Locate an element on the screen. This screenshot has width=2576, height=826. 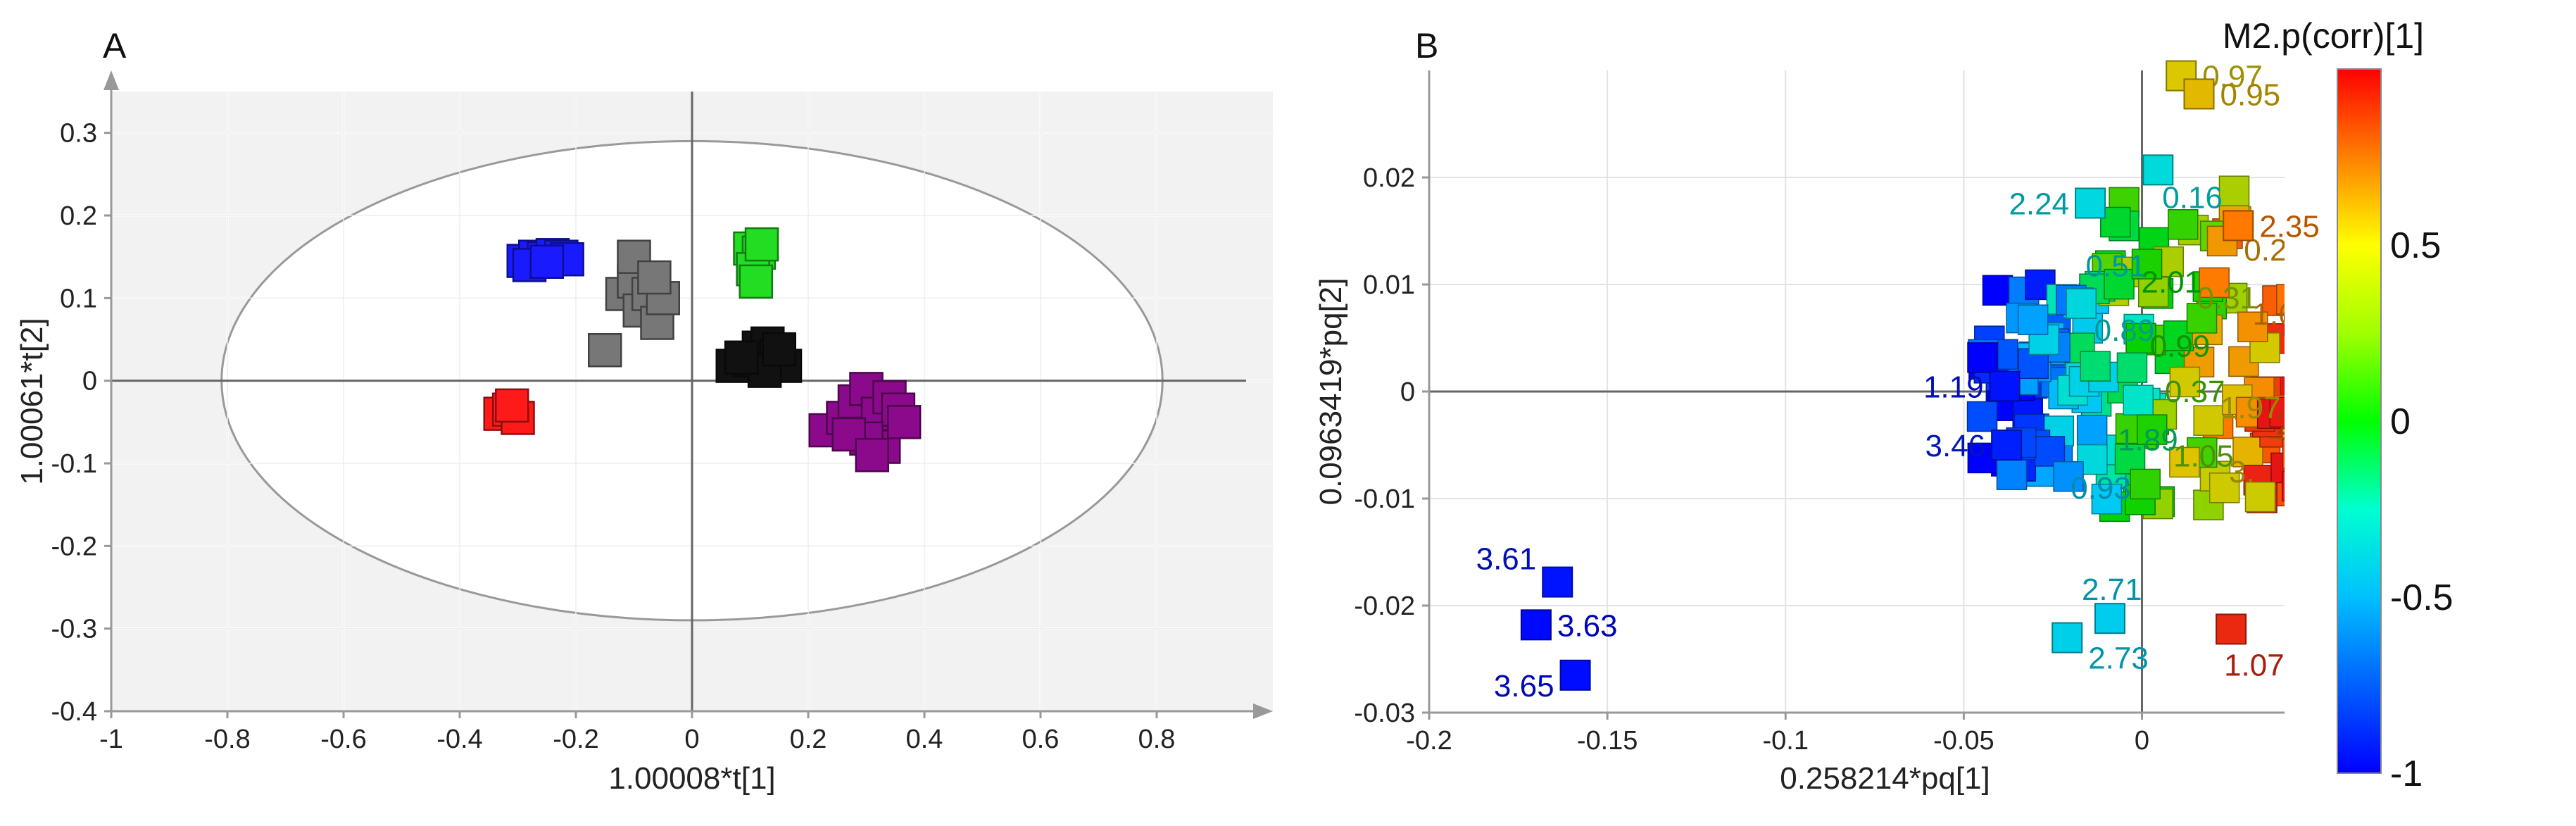
x-tick-label-b: -0.05 is located at coordinates (1963, 741).